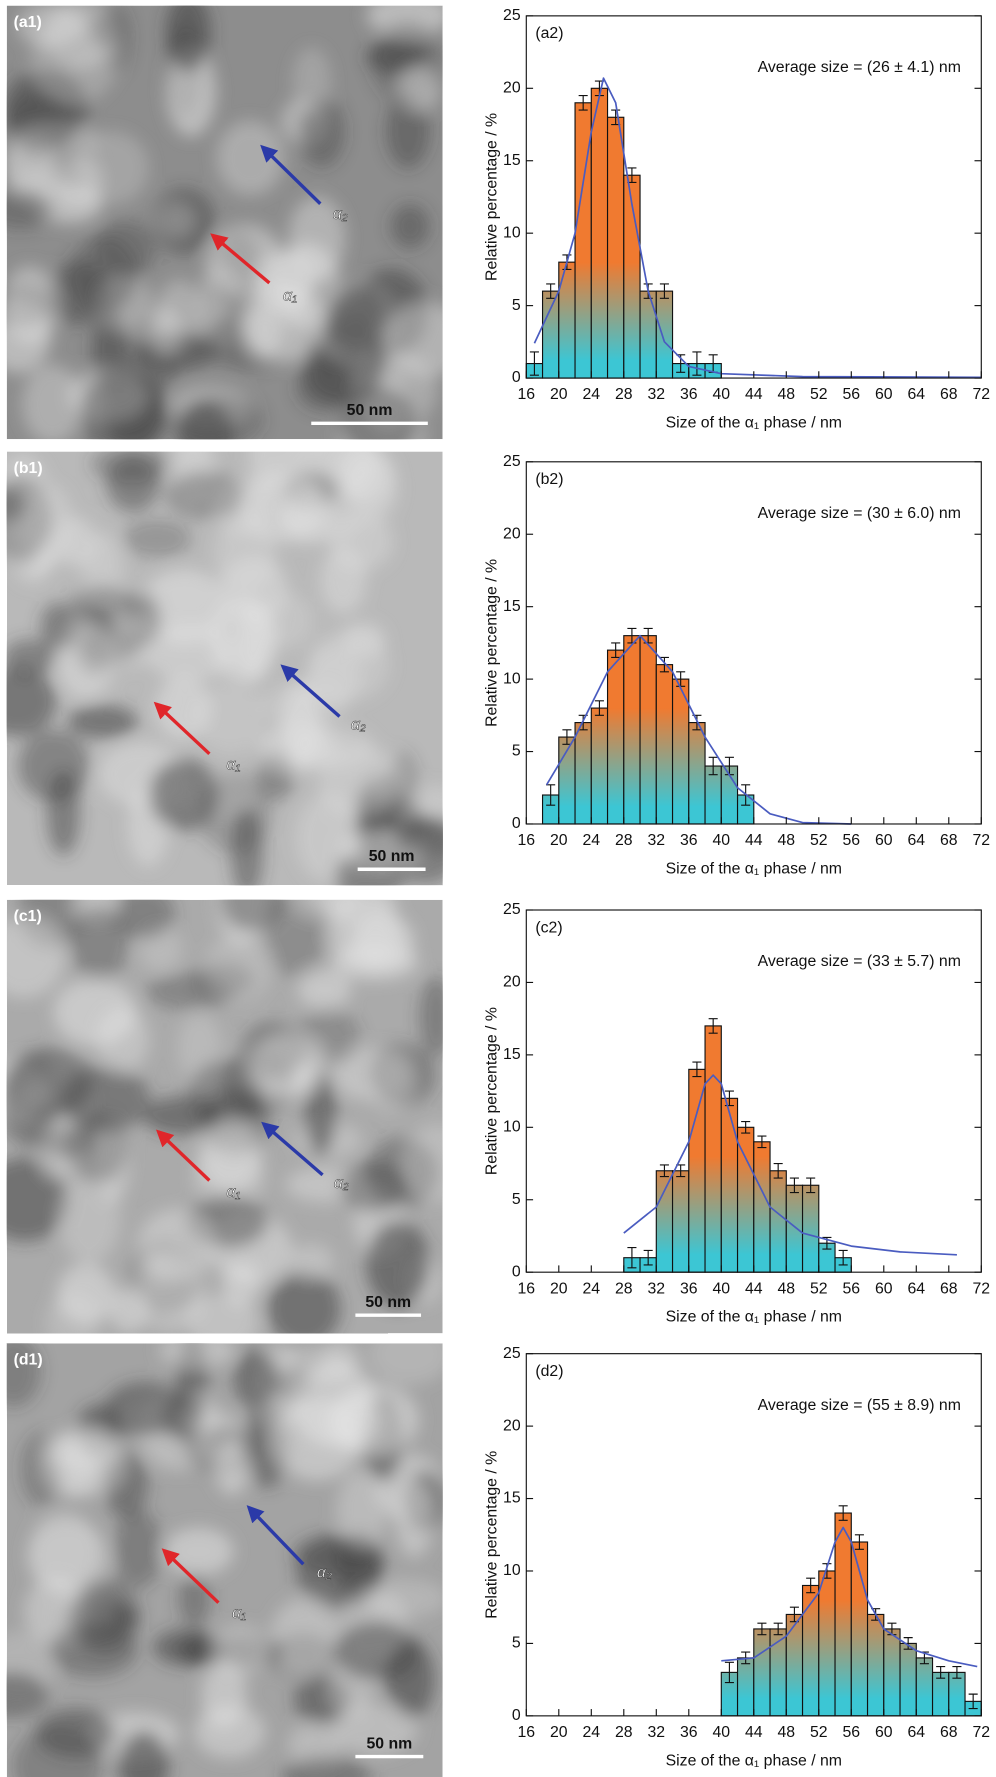  Describe the element at coordinates (916, 840) in the screenshot. I see `x-tick-label: 64` at that location.